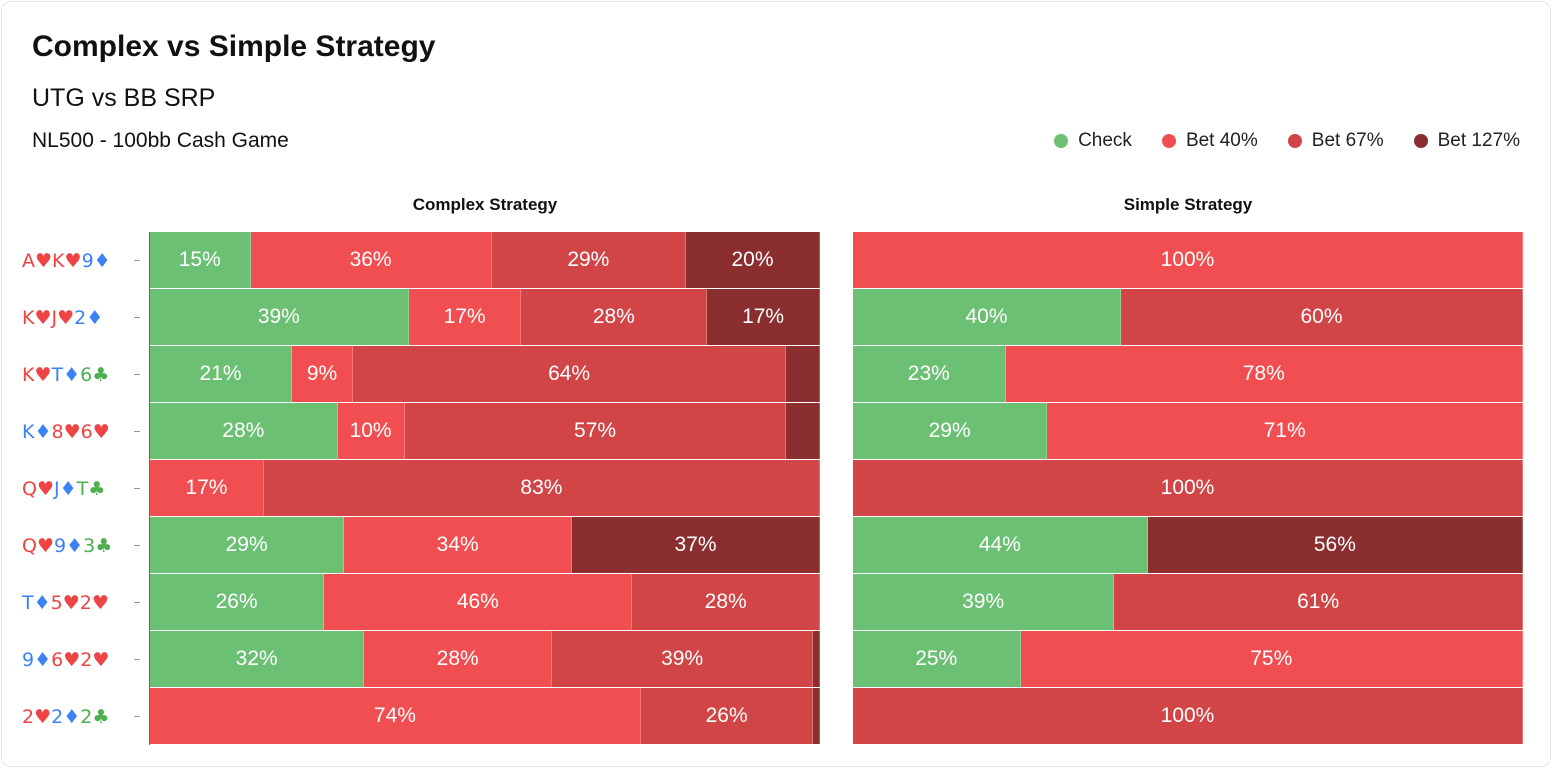 The height and width of the screenshot is (770, 1554). What do you see at coordinates (485, 545) in the screenshot?
I see `bar-row: 29% 34% 37%` at bounding box center [485, 545].